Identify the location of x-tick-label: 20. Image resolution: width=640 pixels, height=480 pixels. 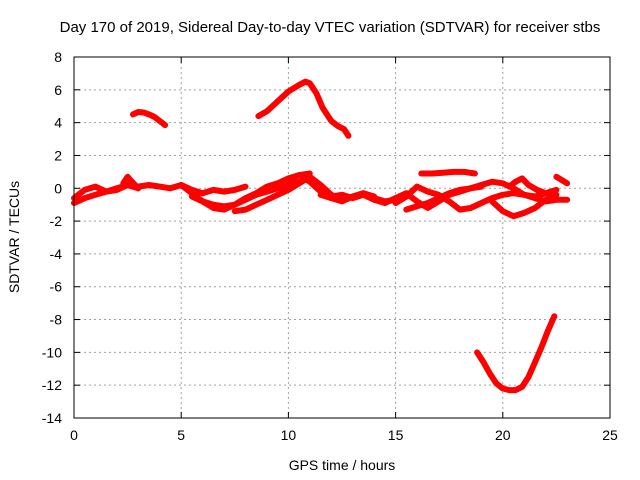
(503, 435).